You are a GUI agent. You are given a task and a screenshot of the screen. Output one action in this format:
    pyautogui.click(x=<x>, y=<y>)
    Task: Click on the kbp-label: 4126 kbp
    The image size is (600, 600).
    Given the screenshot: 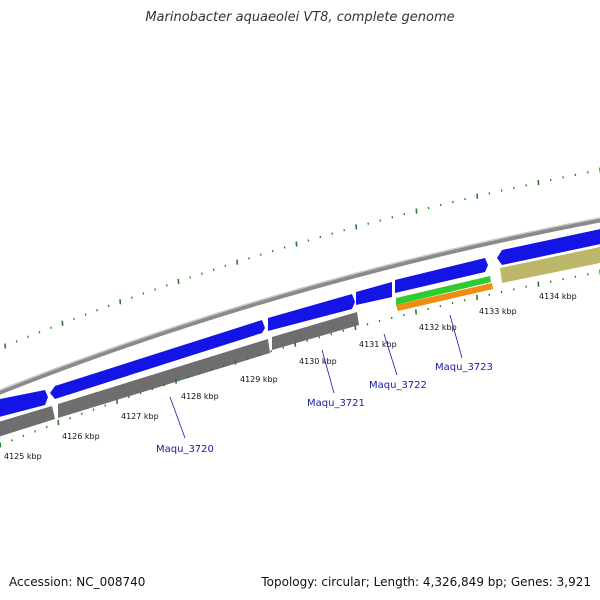 What is the action you would take?
    pyautogui.click(x=81, y=436)
    